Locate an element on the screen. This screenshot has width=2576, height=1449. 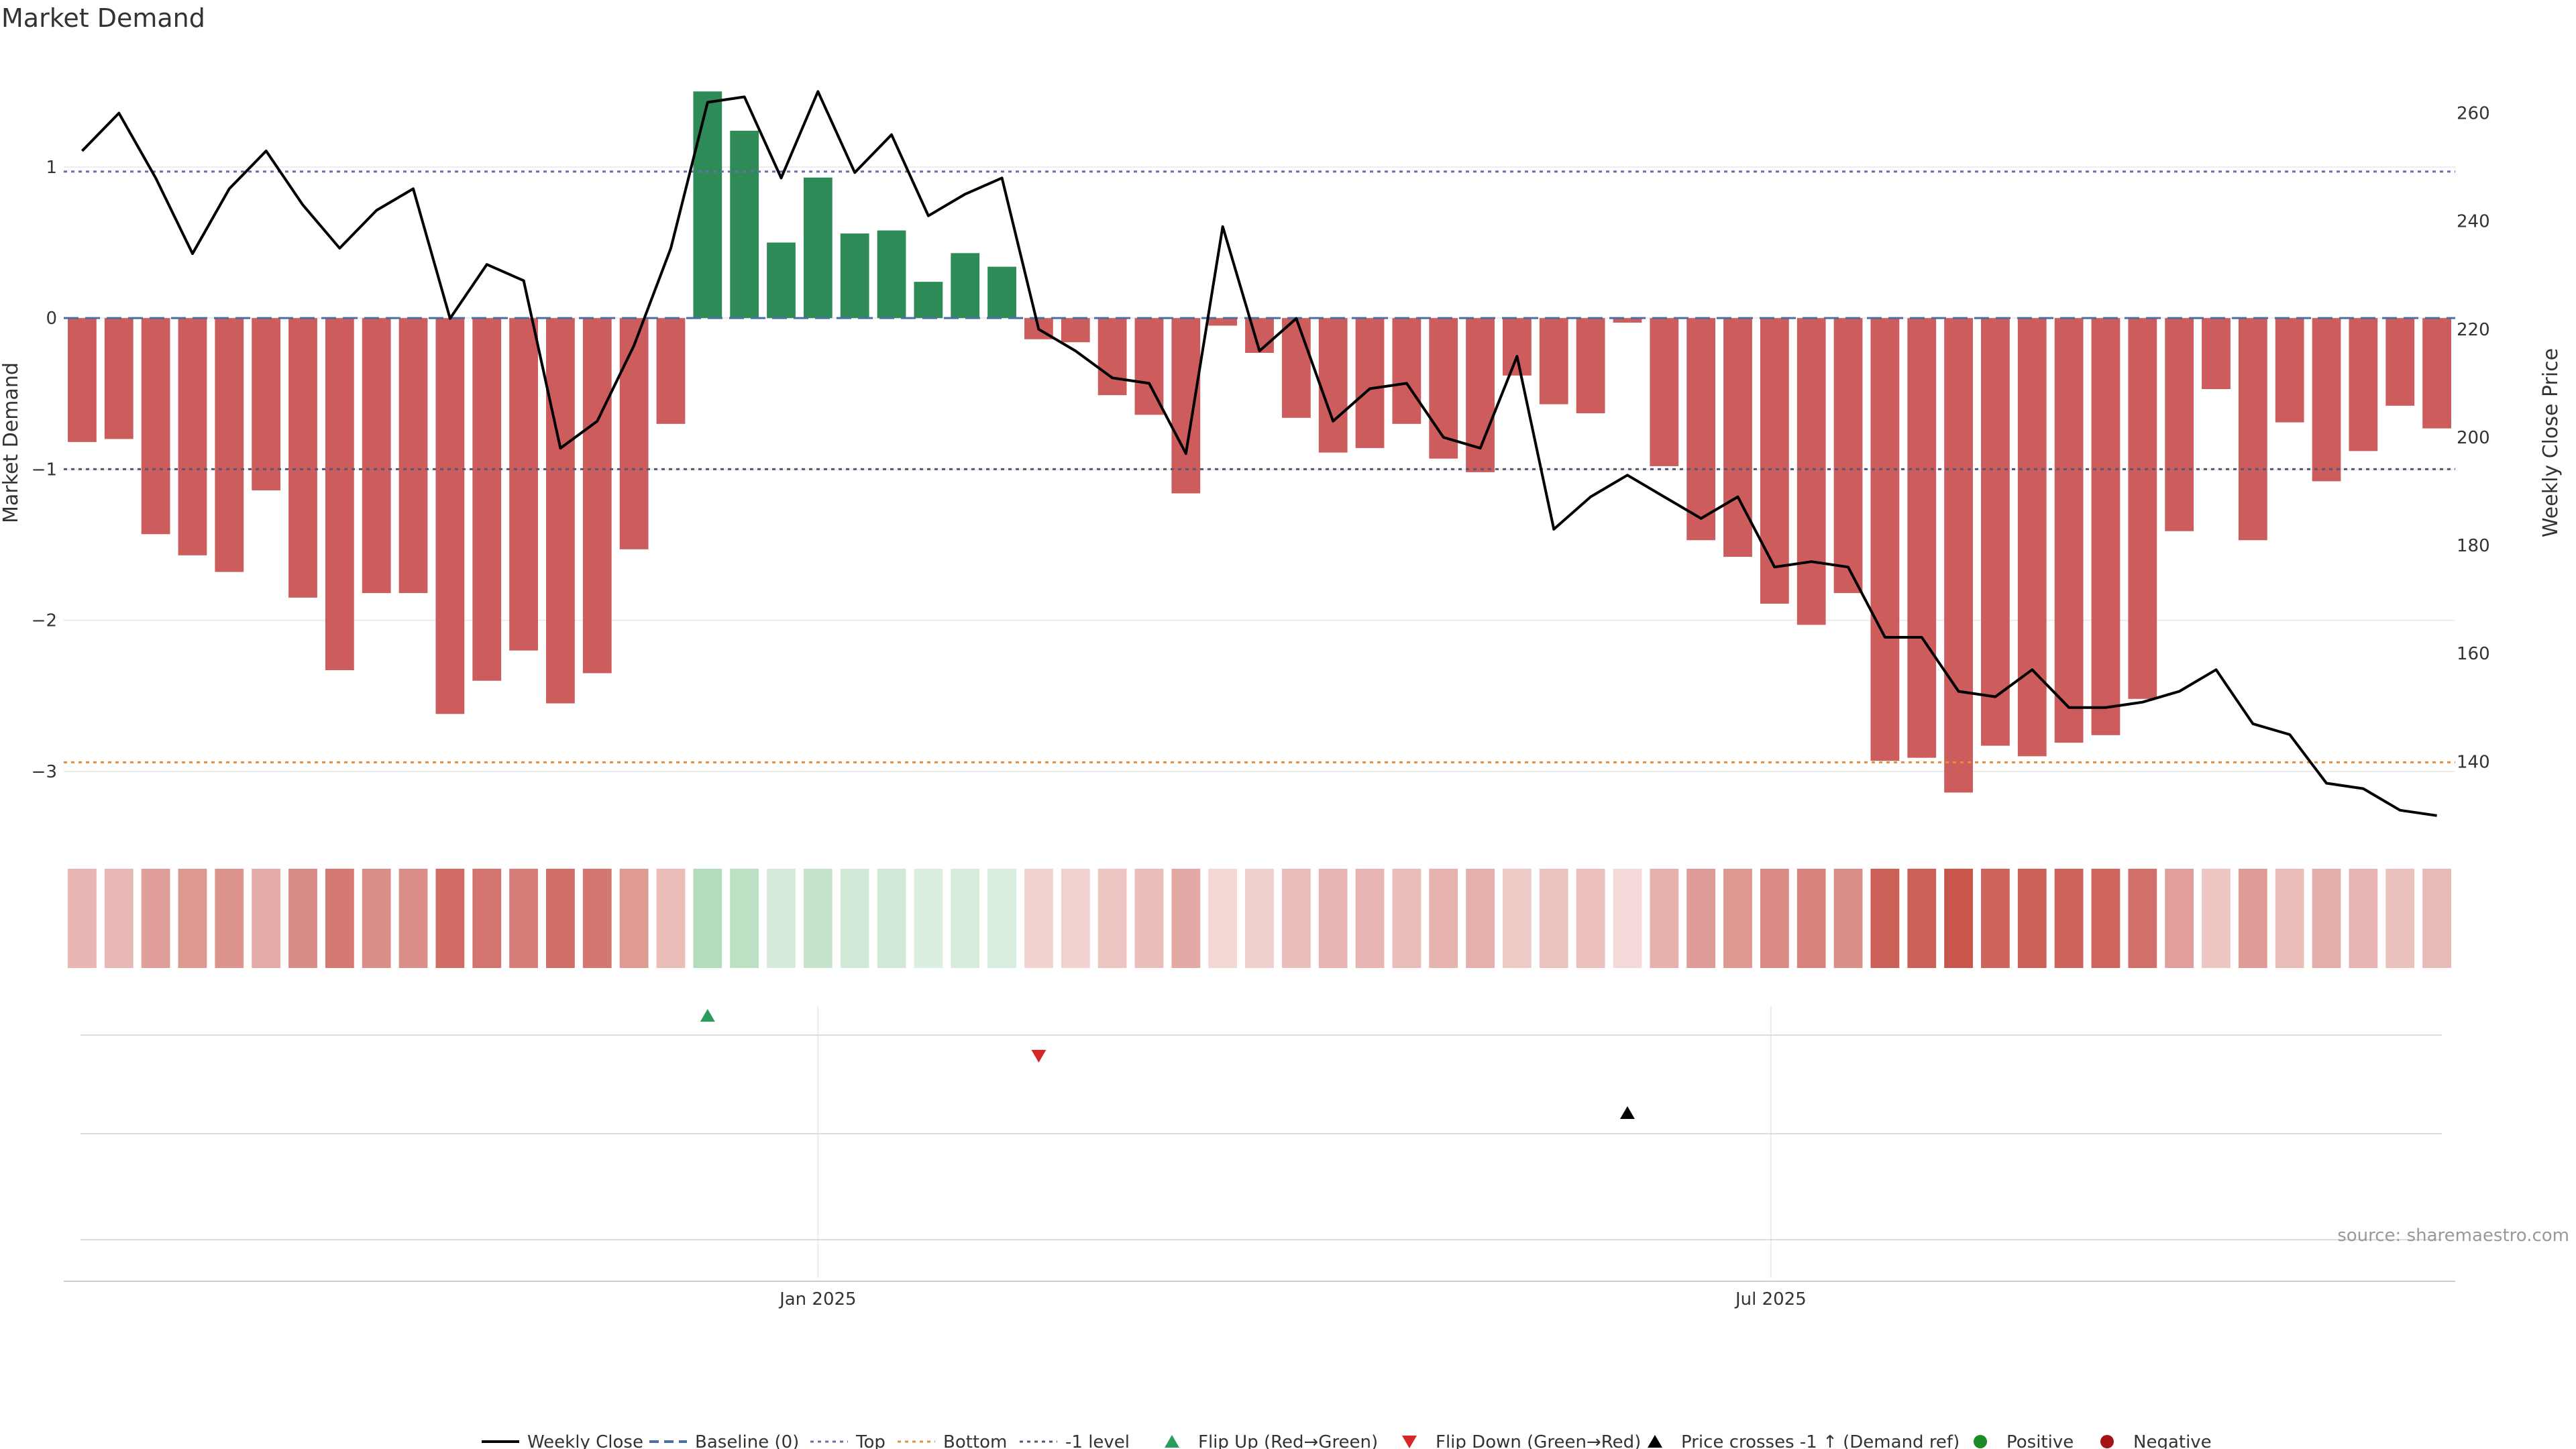
legend-label: Top is located at coordinates (870, 1440).